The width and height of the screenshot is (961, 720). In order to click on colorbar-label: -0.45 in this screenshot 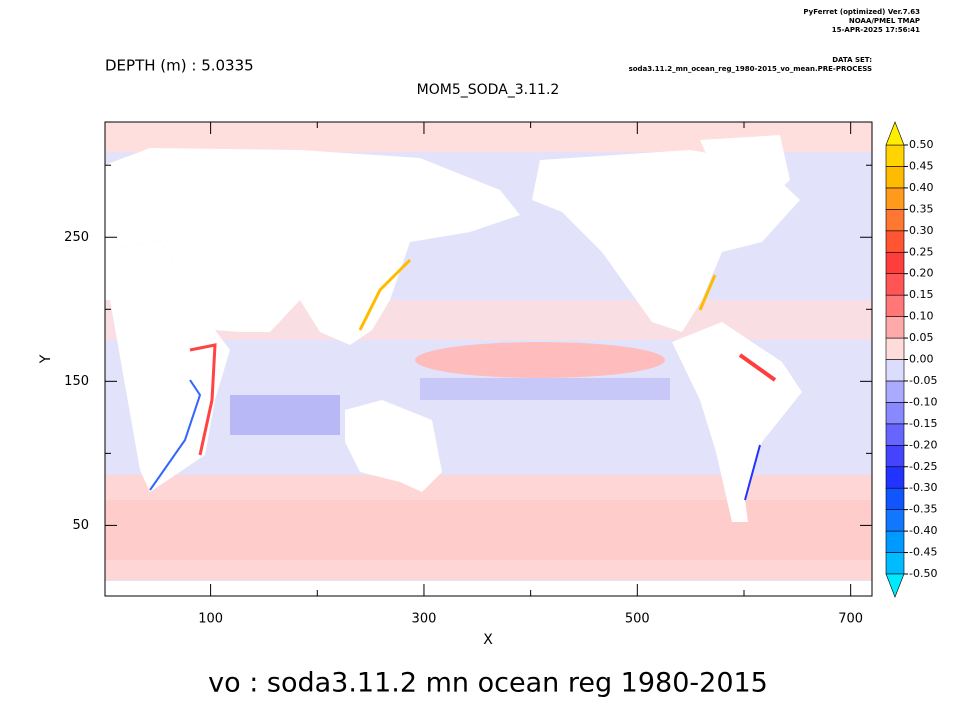, I will do `click(923, 552)`.